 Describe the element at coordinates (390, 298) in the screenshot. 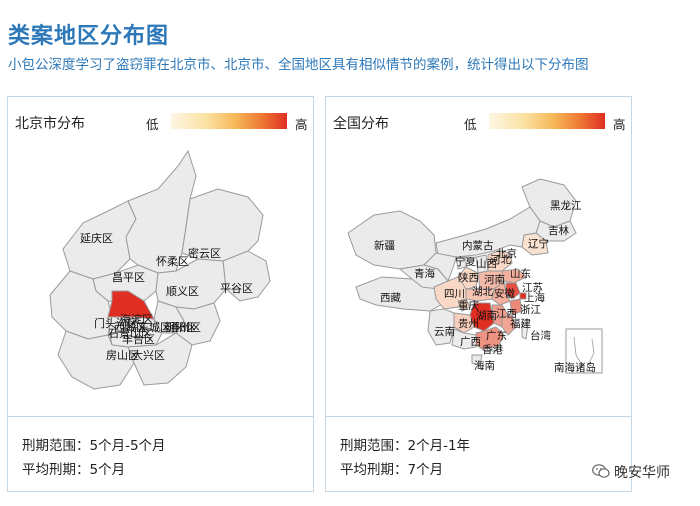

I see `province-label-西藏: 西藏` at that location.